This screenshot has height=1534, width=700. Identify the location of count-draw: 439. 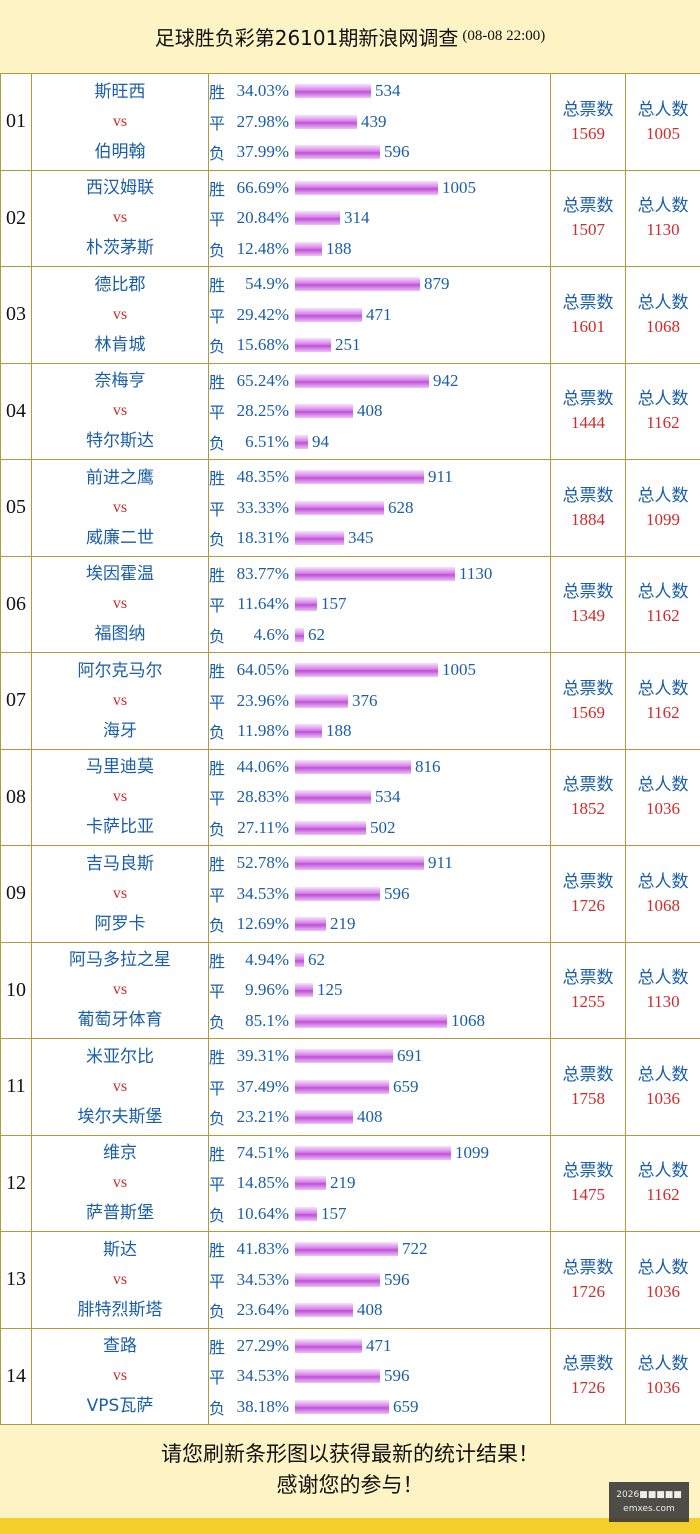
(374, 121).